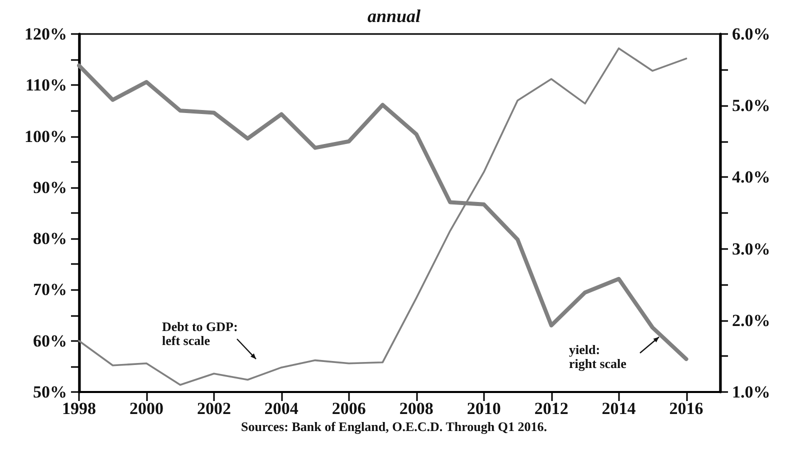 The image size is (788, 462). Describe the element at coordinates (751, 248) in the screenshot. I see `y2-tick-label: 3.0%` at that location.